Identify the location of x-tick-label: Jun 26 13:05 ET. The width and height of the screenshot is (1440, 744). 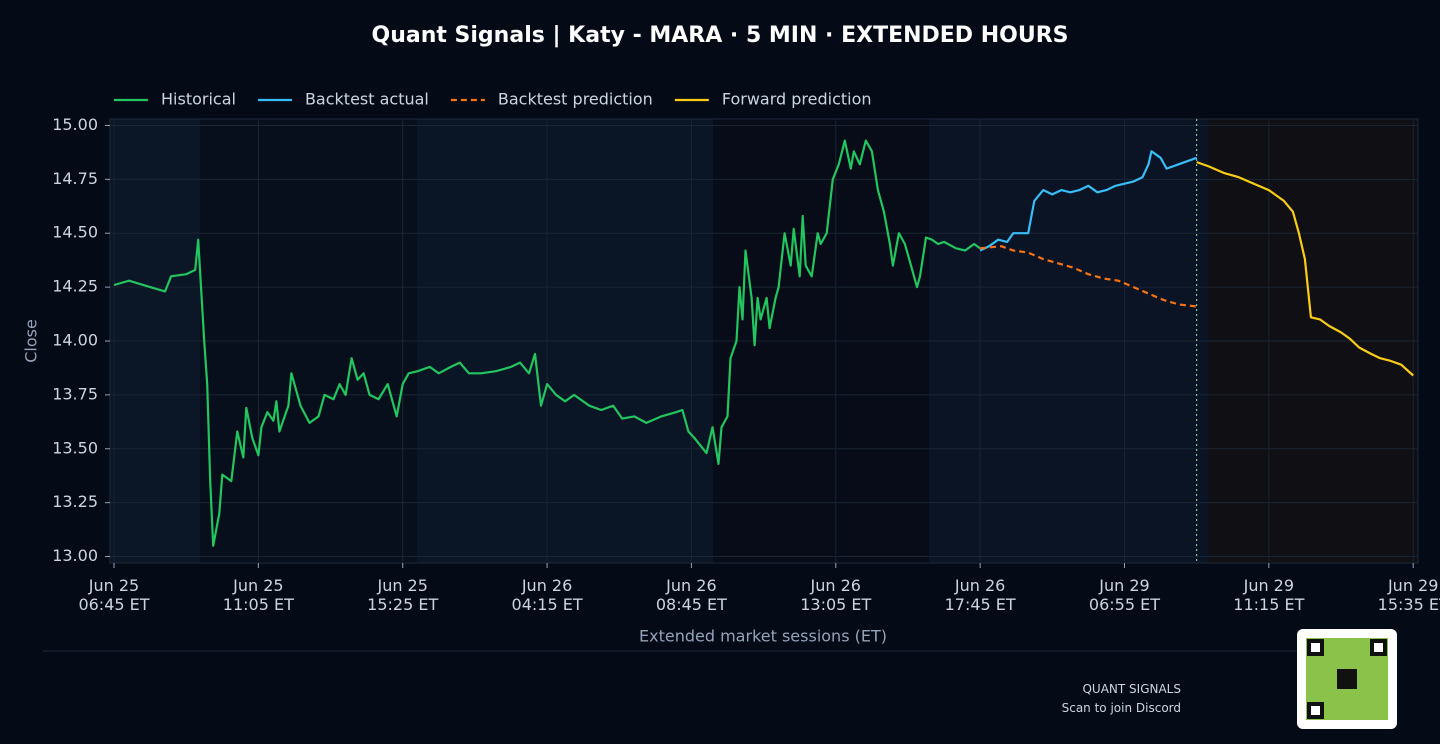
(836, 595).